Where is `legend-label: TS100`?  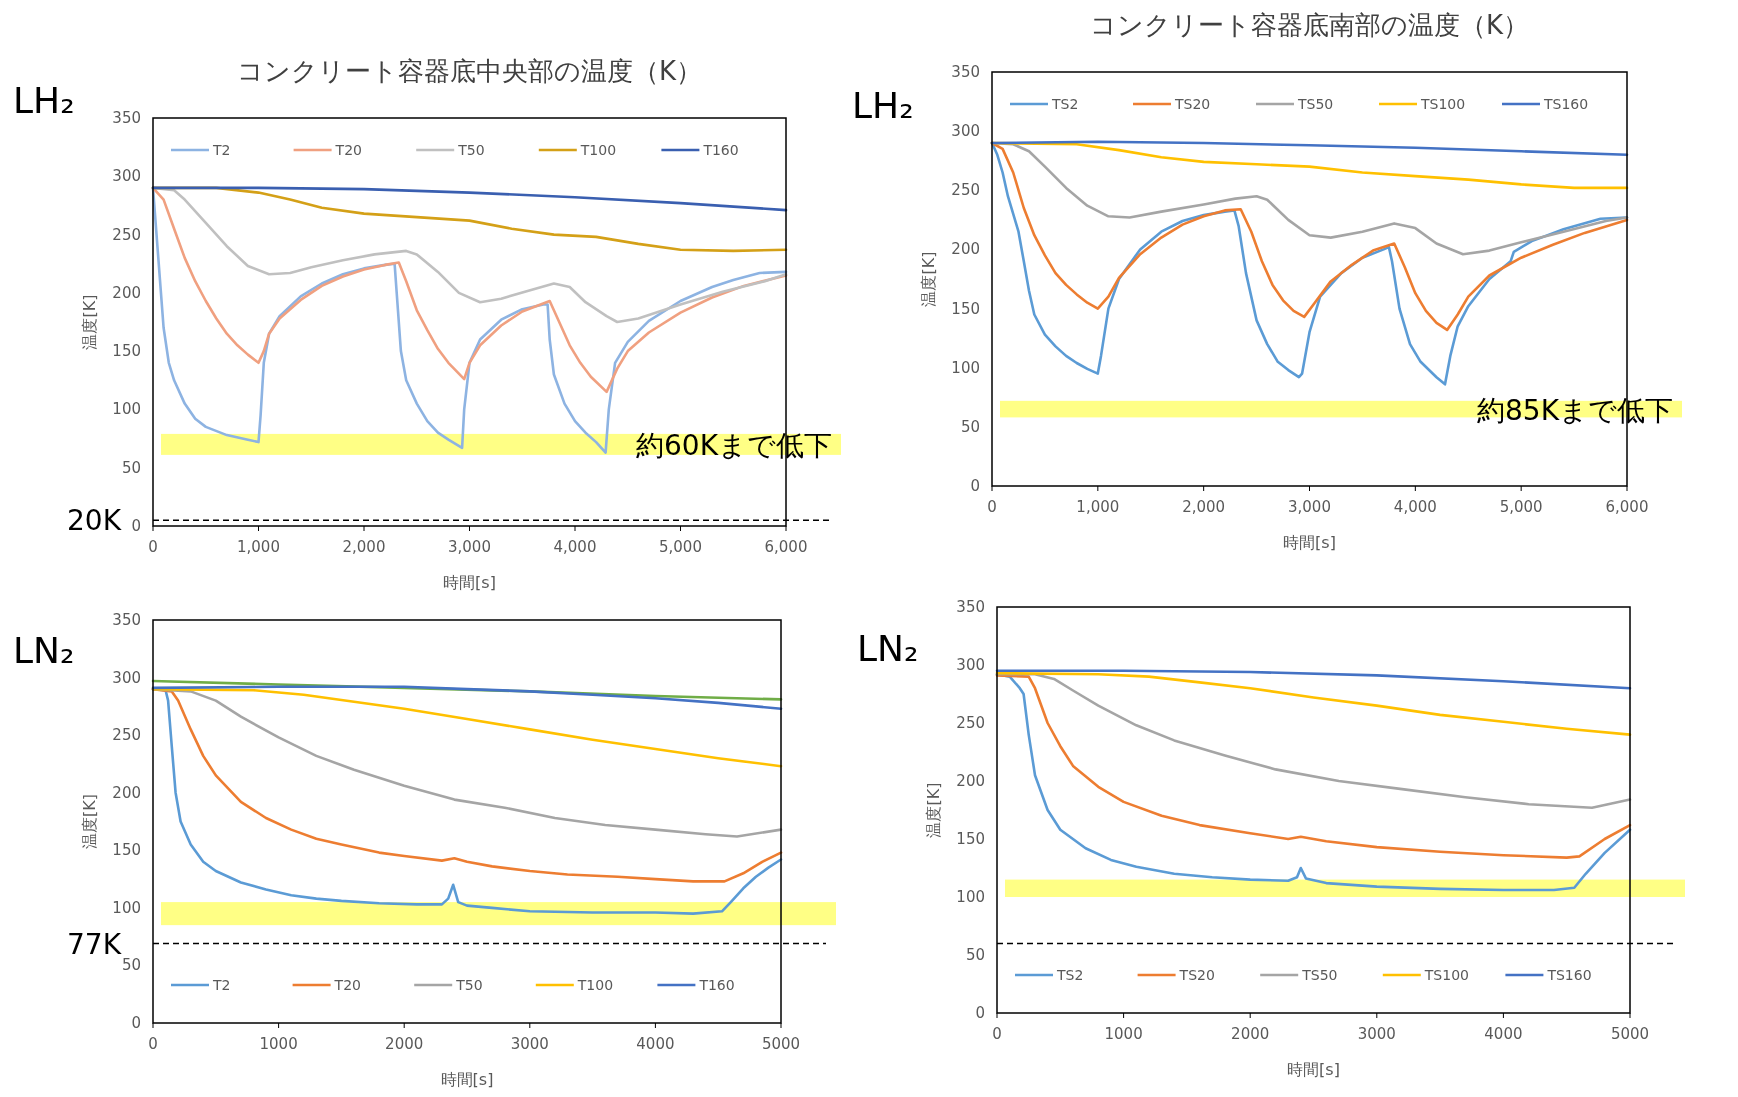
legend-label: TS100 is located at coordinates (1446, 975).